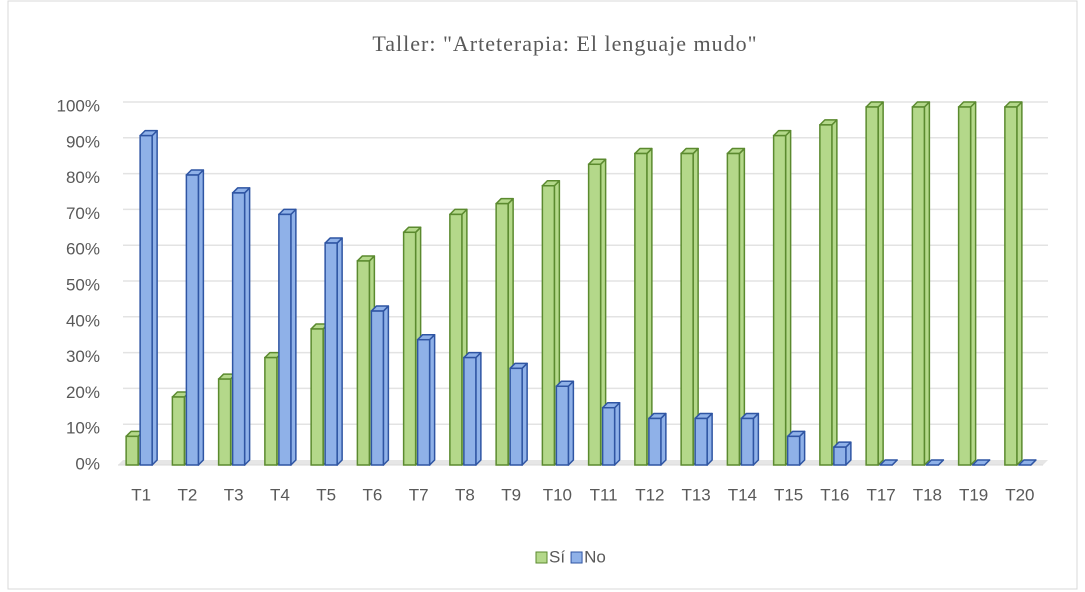 The image size is (1085, 592). I want to click on x-tick-label: T3, so click(234, 494).